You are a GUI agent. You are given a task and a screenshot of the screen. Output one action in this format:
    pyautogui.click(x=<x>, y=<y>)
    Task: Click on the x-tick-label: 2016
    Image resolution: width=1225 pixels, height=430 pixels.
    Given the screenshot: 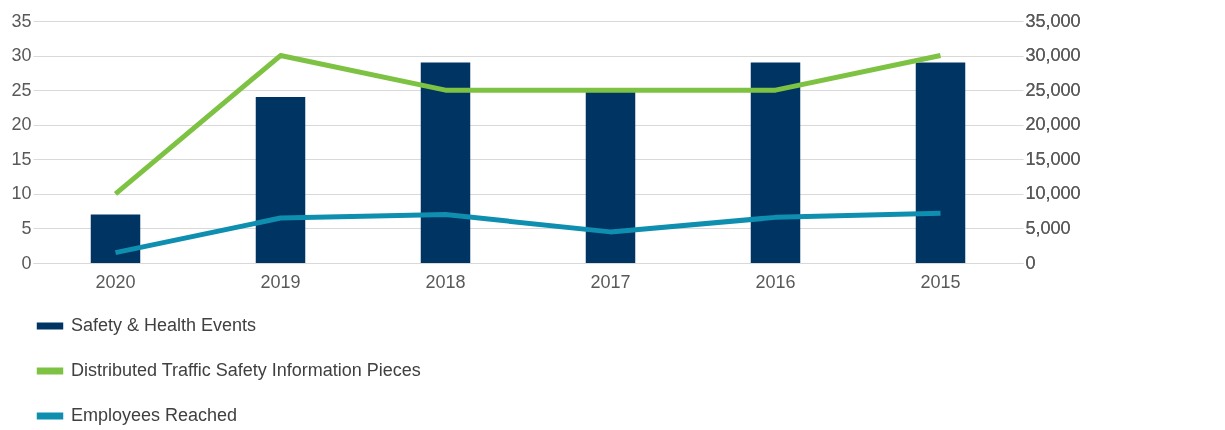 What is the action you would take?
    pyautogui.click(x=775, y=281)
    